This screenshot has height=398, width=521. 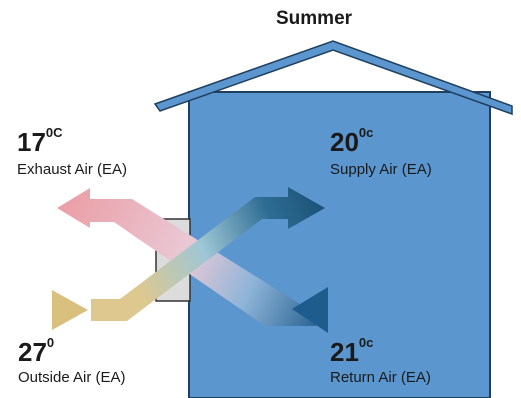 I want to click on supply-temp-value: 20, so click(x=344, y=142).